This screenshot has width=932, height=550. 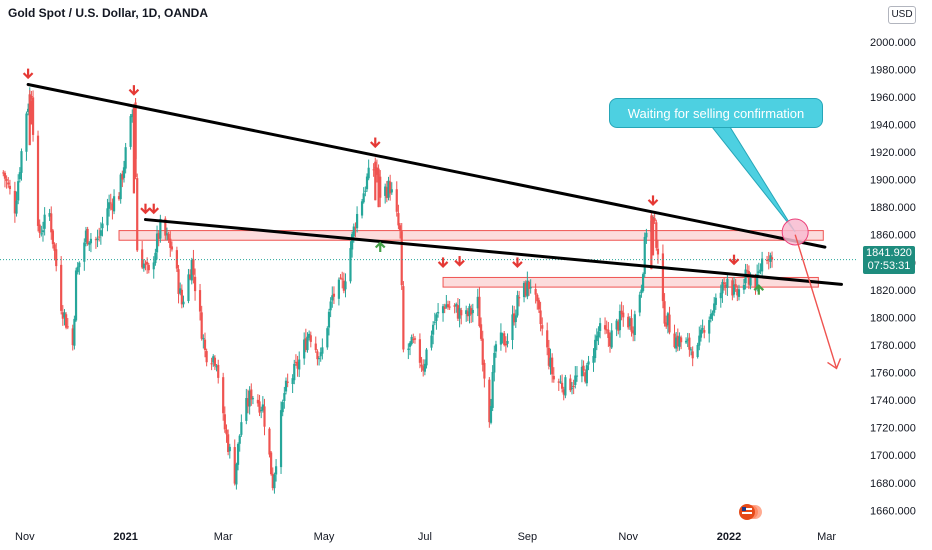 I want to click on annotation-callout: Waiting for selling confirmation, so click(x=716, y=113).